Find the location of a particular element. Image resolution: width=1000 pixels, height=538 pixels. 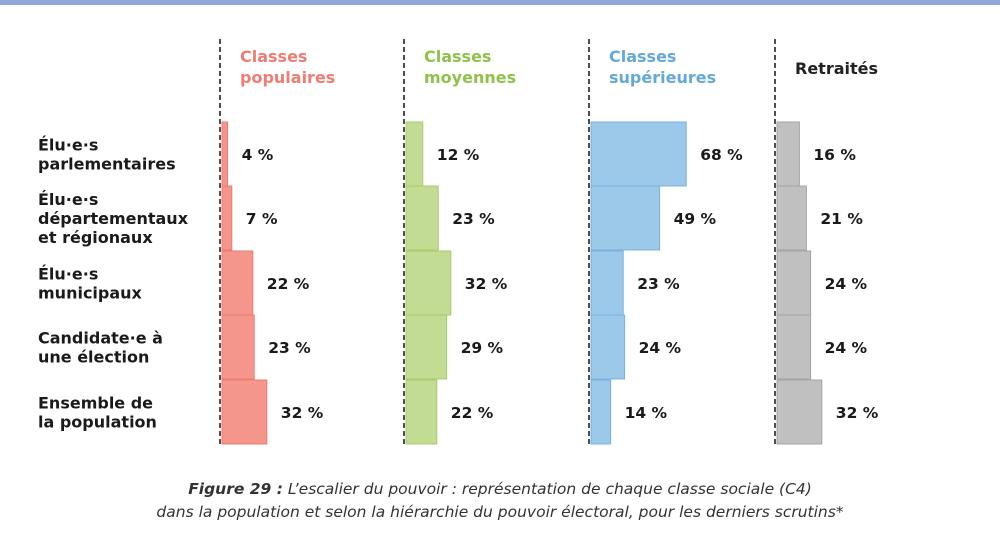

category-label: Élu·e·s parlementaires is located at coordinates (107, 155).